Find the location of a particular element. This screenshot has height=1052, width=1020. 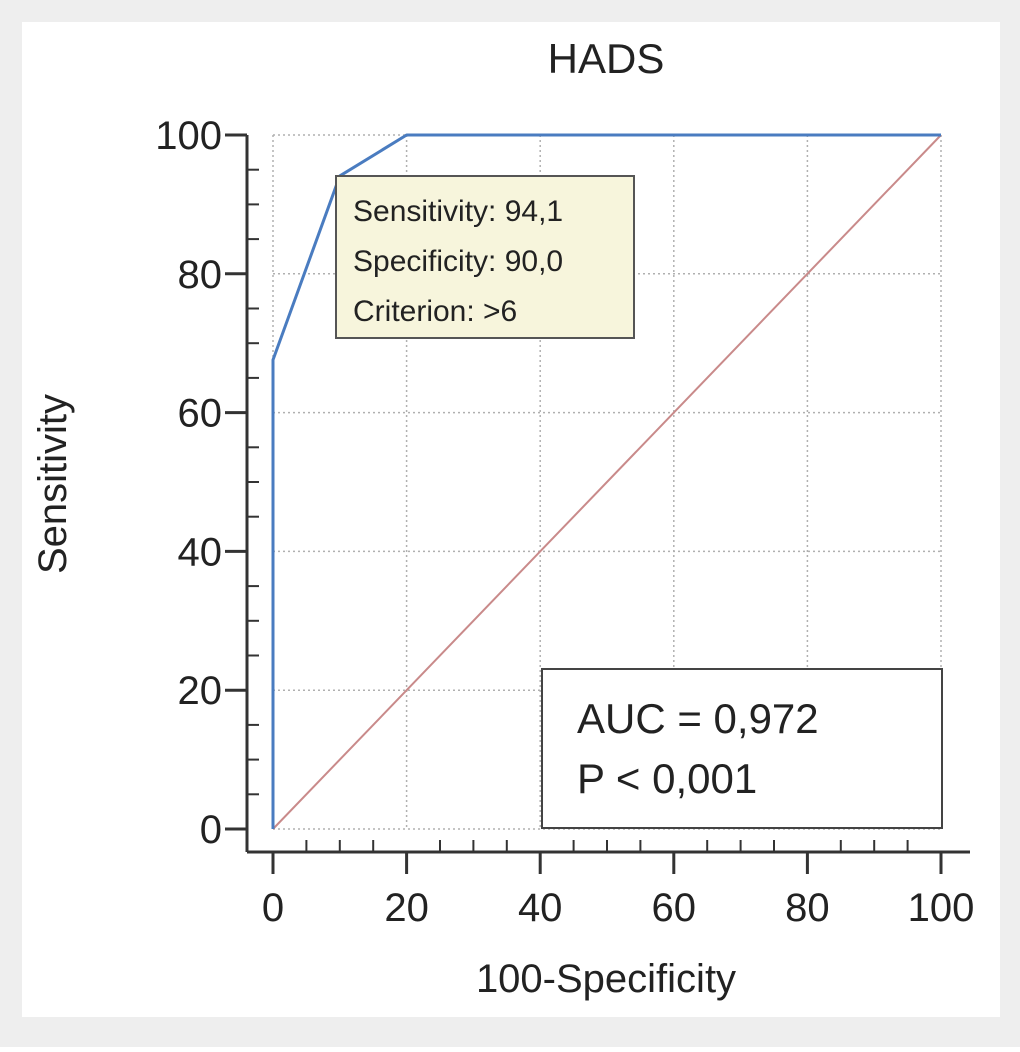

y-tick-label-40: 40 is located at coordinates (200, 552).